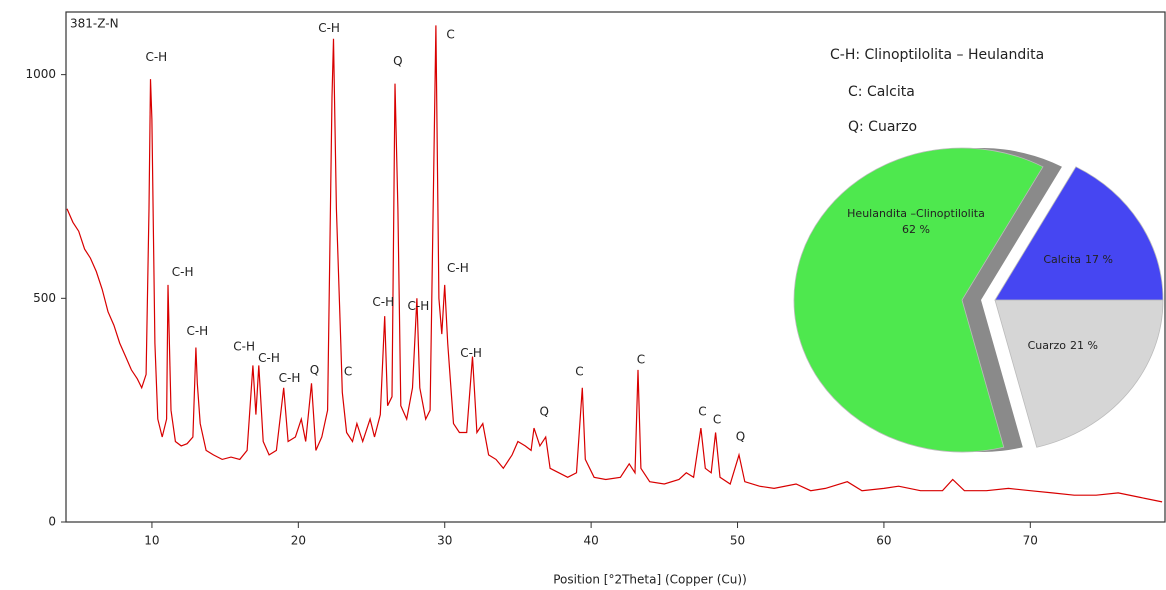 This screenshot has width=1166, height=590. What do you see at coordinates (94, 24) in the screenshot?
I see `panel-title: 381-Z-N` at bounding box center [94, 24].